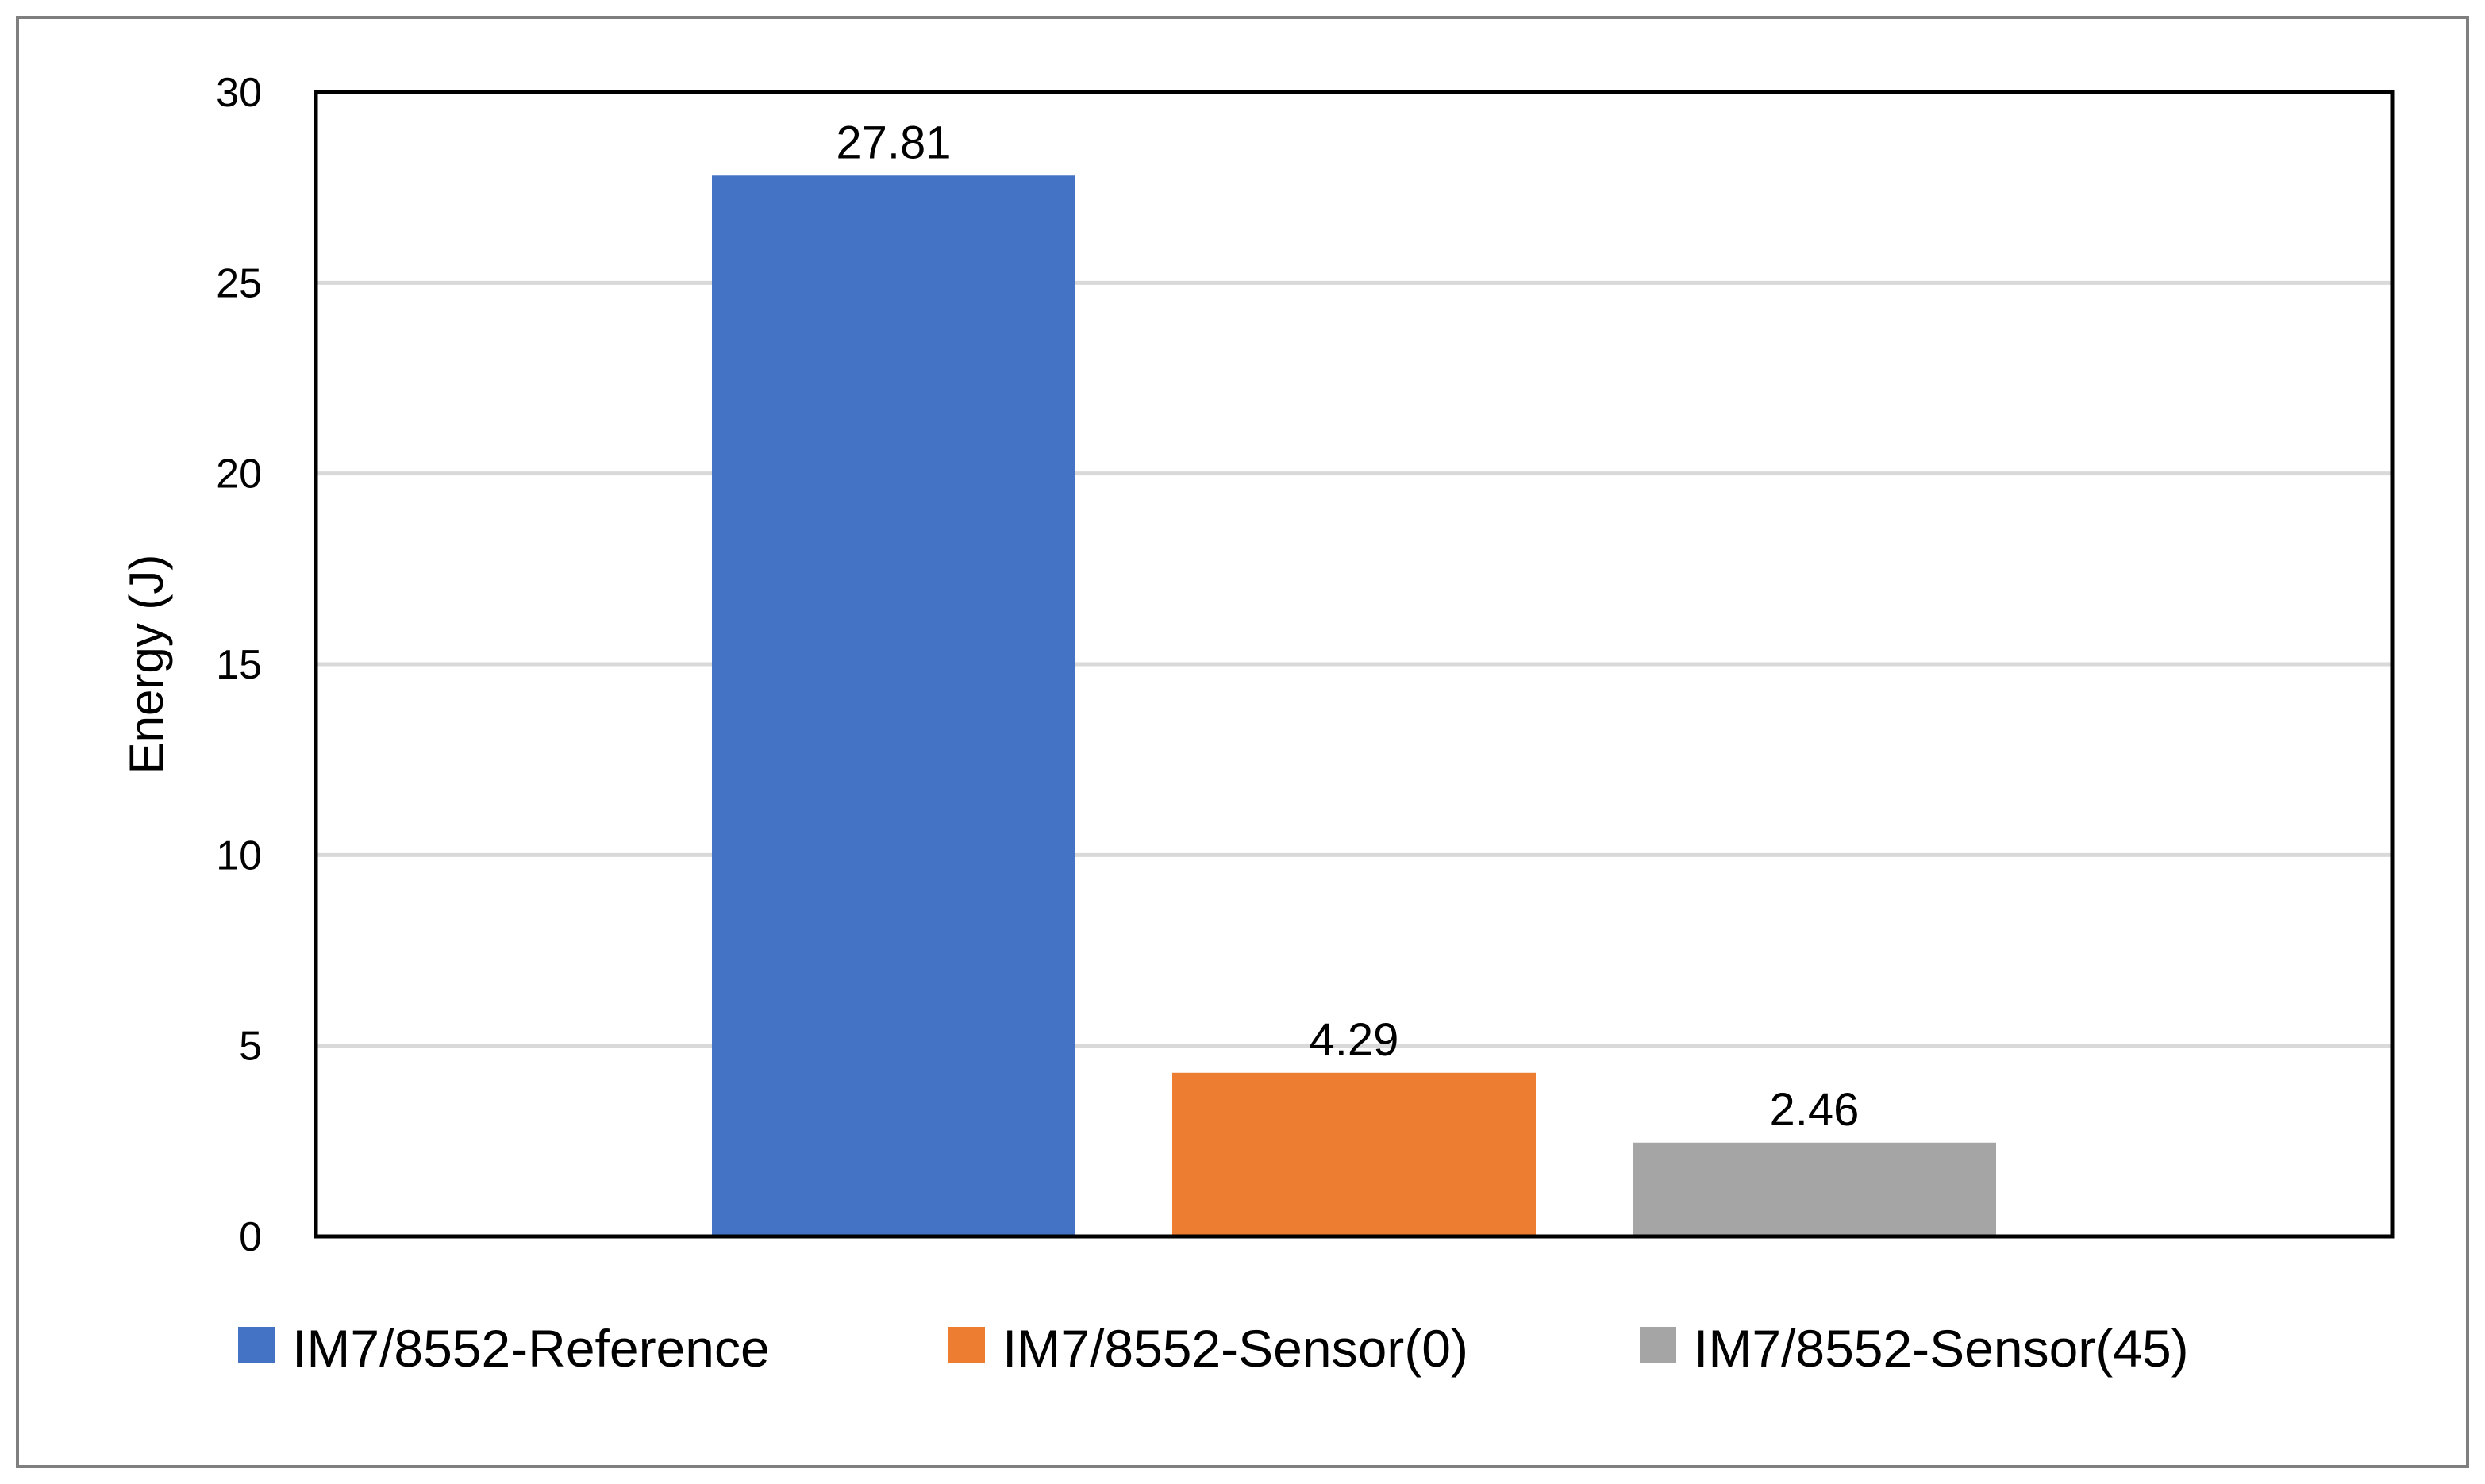  What do you see at coordinates (1235, 1348) in the screenshot?
I see `legend-label: IM7/8552-Sensor(0)` at bounding box center [1235, 1348].